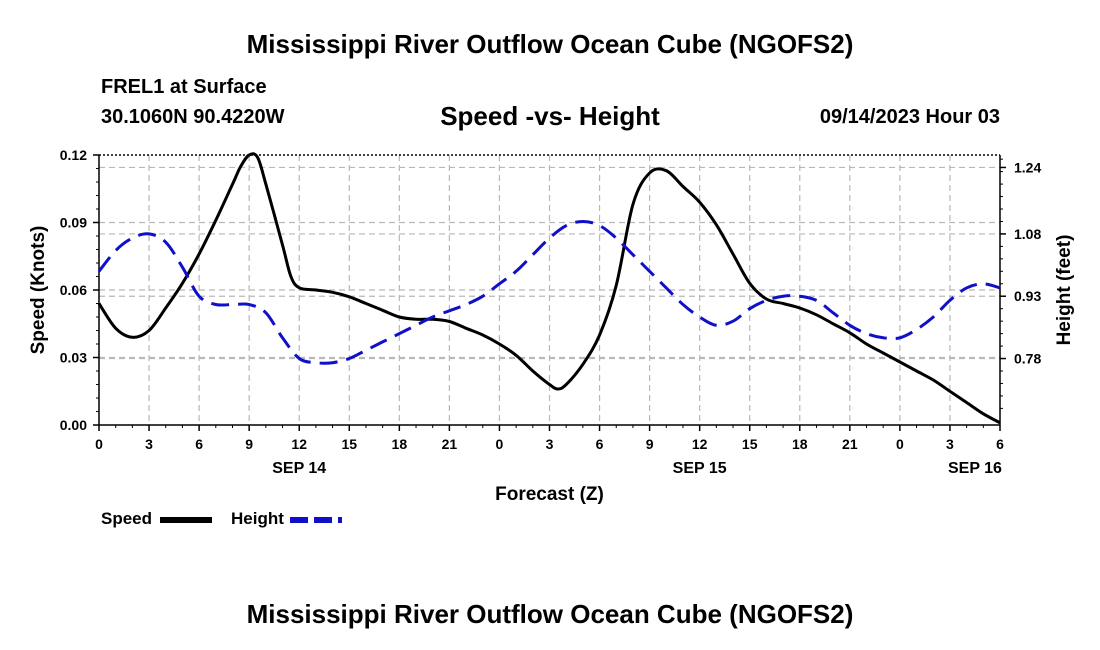  Describe the element at coordinates (73, 223) in the screenshot. I see `y-tick-label: 0.09` at that location.